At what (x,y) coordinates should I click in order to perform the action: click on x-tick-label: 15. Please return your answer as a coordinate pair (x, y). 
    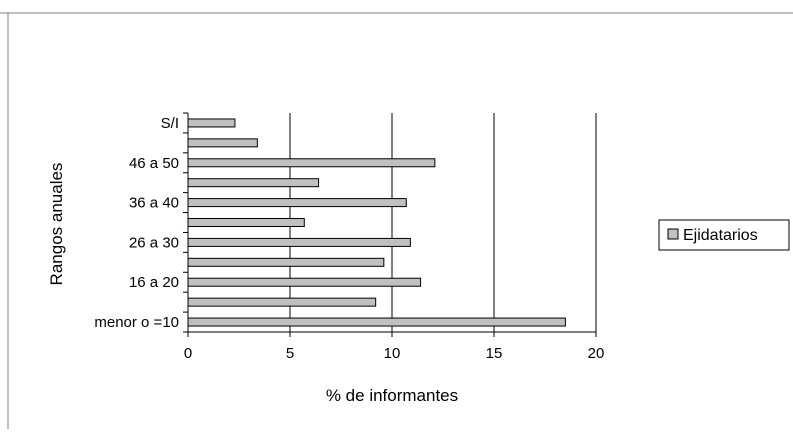
    Looking at the image, I should click on (494, 353).